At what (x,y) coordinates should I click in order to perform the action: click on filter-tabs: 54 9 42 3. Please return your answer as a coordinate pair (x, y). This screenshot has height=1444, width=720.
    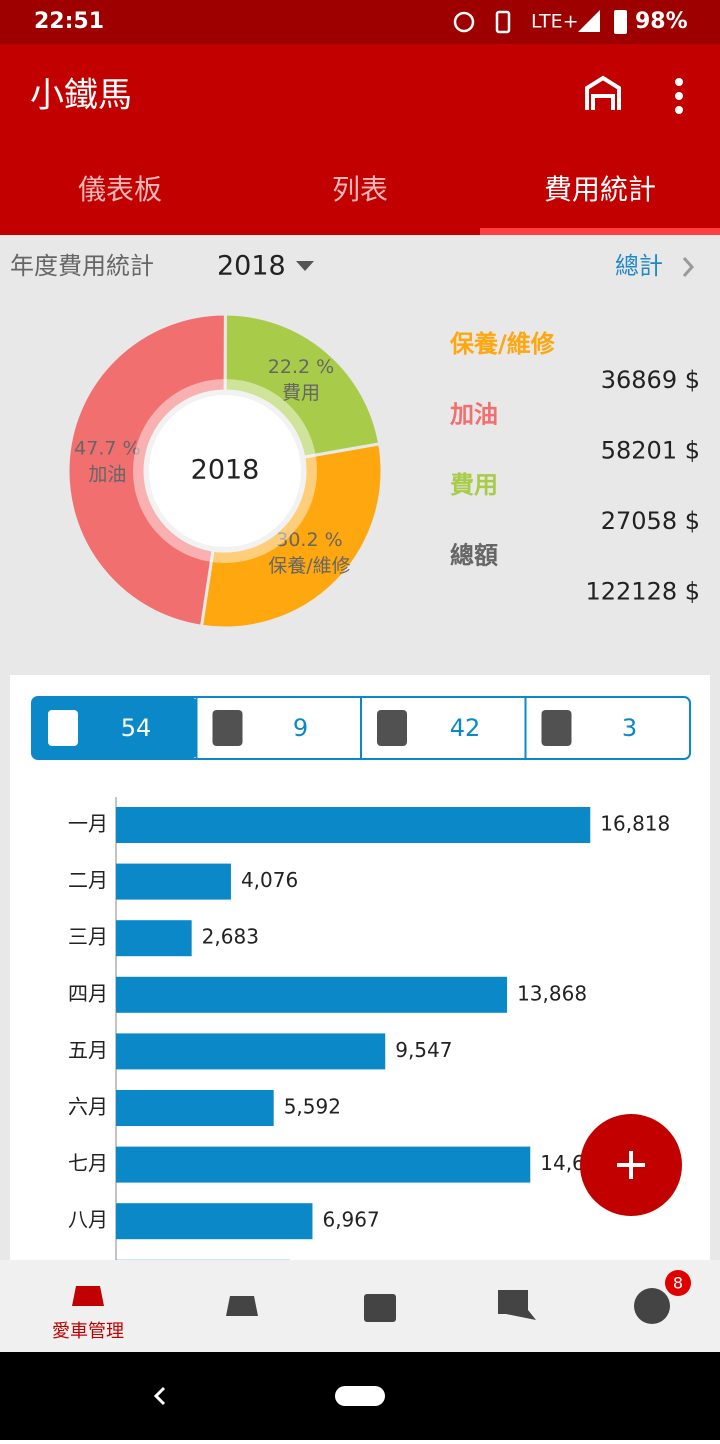
    Looking at the image, I should click on (361, 728).